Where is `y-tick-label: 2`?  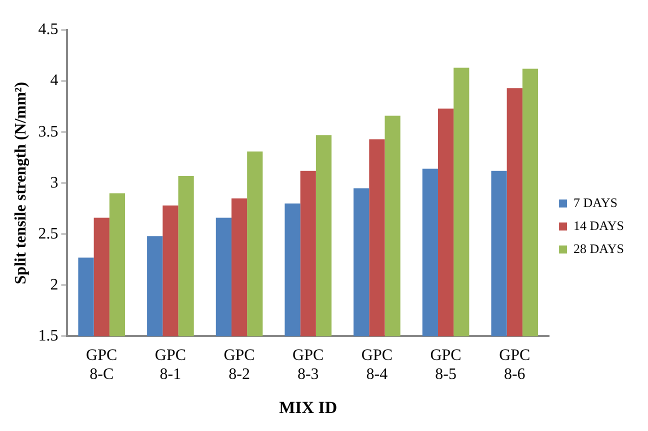 y-tick-label: 2 is located at coordinates (54, 285).